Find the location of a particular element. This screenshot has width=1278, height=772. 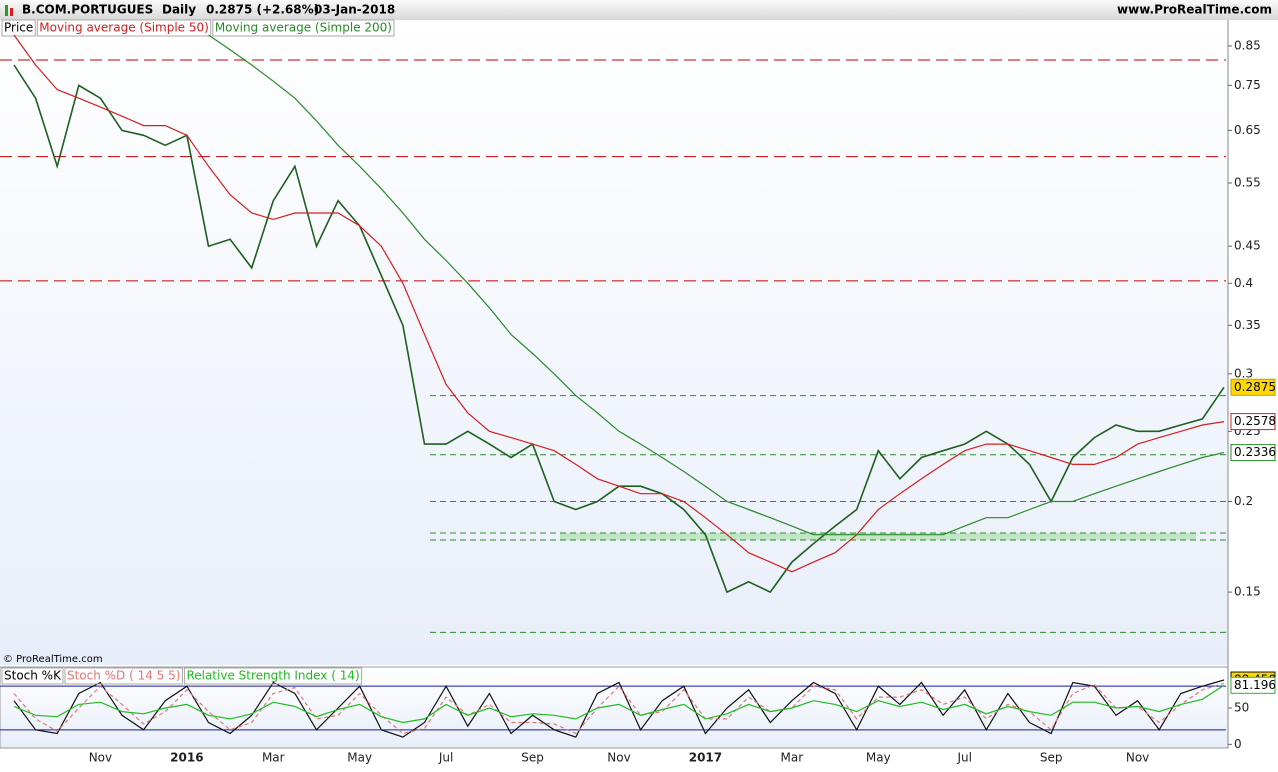

band is located at coordinates (878, 536).